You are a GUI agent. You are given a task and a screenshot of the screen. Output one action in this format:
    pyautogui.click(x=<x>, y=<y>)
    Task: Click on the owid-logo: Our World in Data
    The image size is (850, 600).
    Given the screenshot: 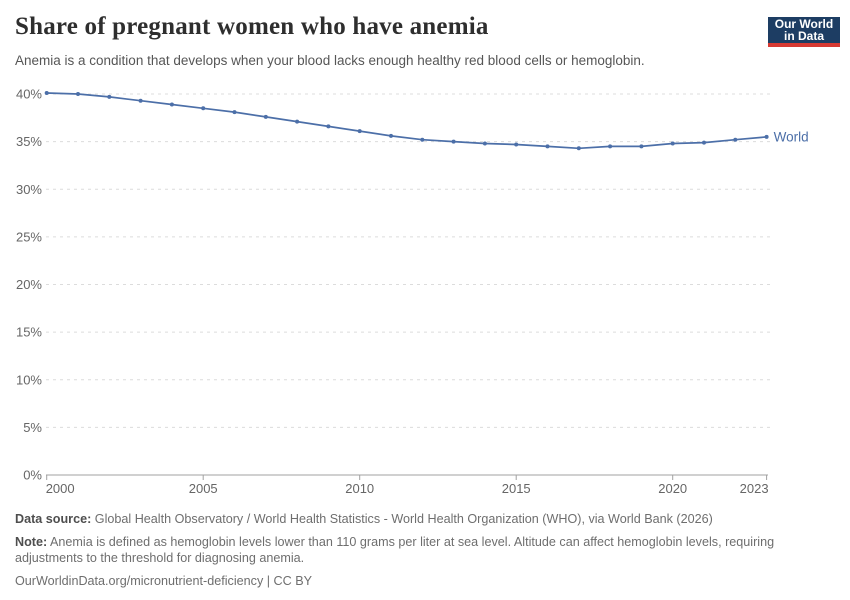 What is the action you would take?
    pyautogui.click(x=804, y=32)
    